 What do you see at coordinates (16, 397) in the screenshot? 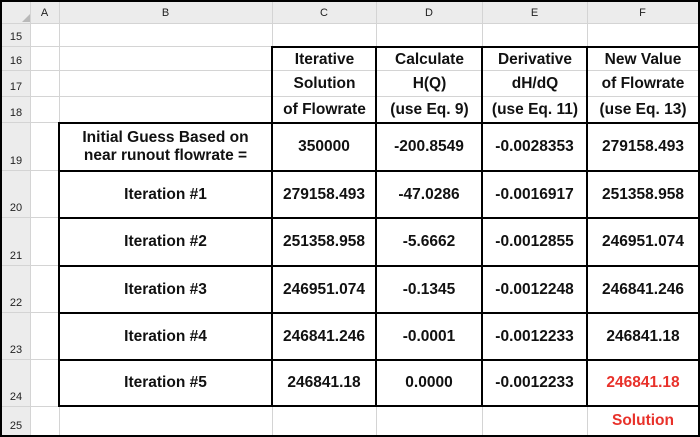
I see `row-header-24: 24` at bounding box center [16, 397].